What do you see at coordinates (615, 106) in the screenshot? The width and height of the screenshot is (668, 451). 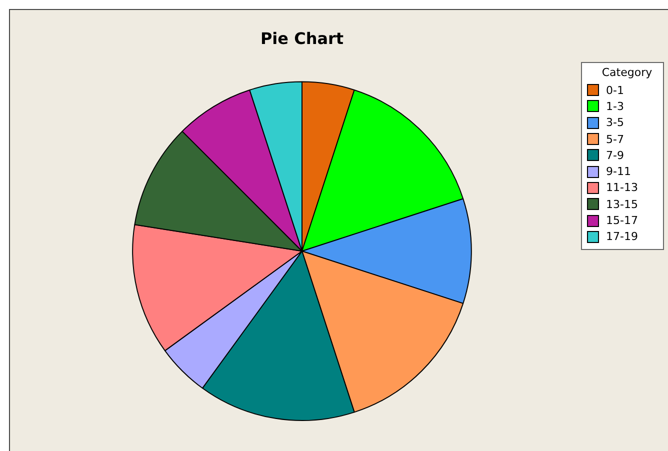 I see `legend-label: 1-3` at bounding box center [615, 106].